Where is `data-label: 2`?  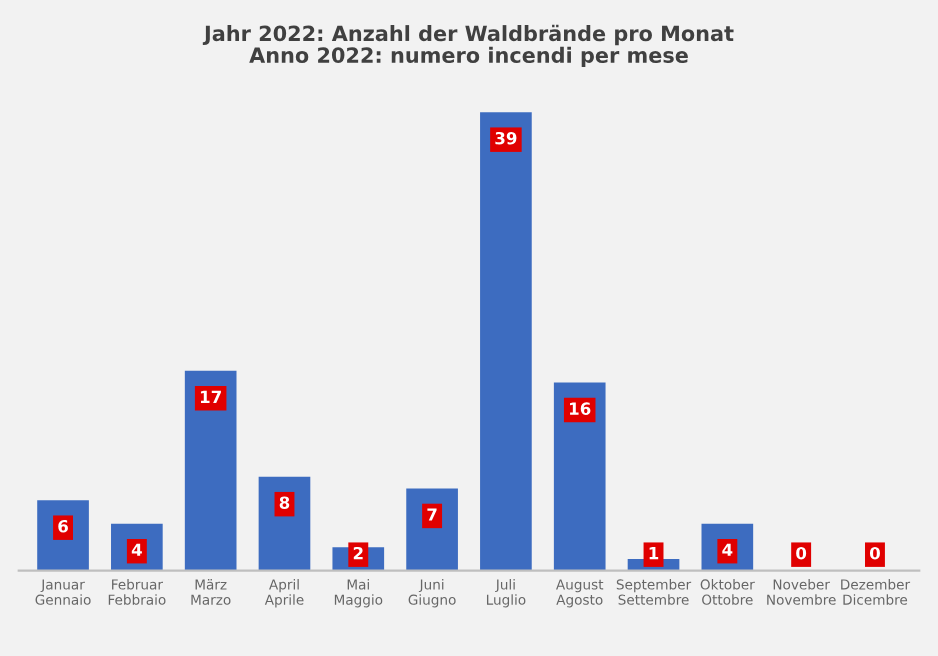 data-label: 2 is located at coordinates (358, 553).